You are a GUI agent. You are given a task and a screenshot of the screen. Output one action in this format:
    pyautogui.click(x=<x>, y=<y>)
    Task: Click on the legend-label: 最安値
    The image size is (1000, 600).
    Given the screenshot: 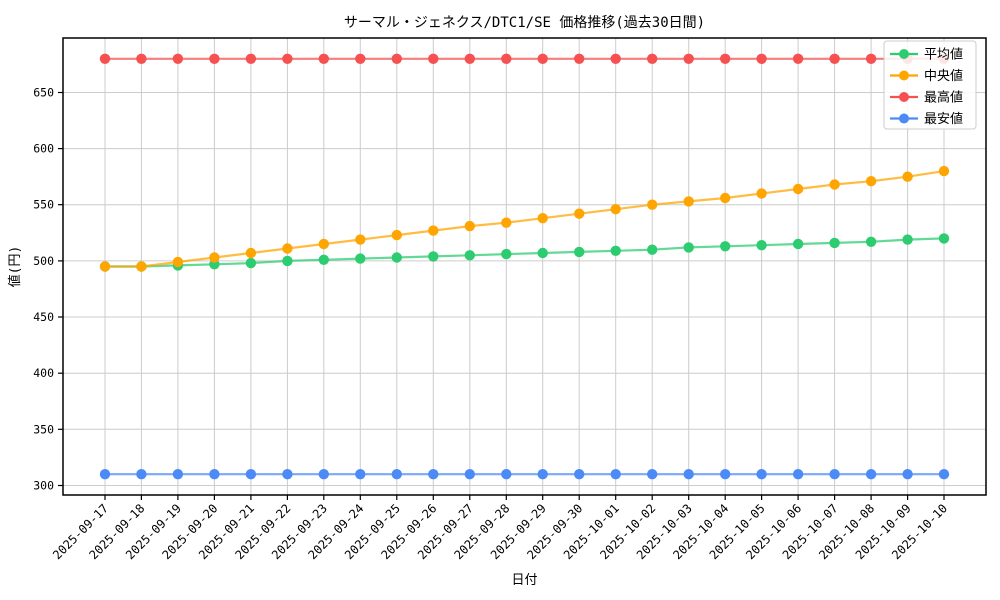 What is the action you would take?
    pyautogui.click(x=943, y=119)
    